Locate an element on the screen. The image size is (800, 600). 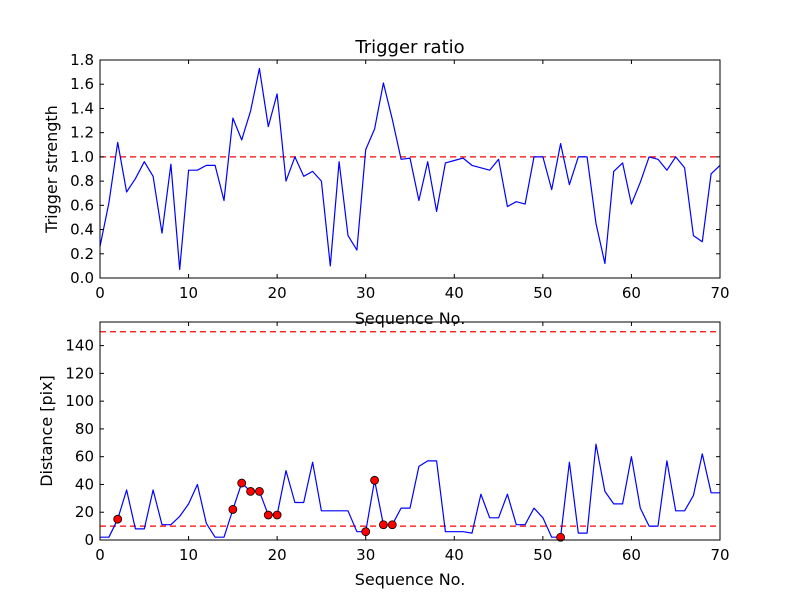
y-tick-label: 100 is located at coordinates (79, 401).